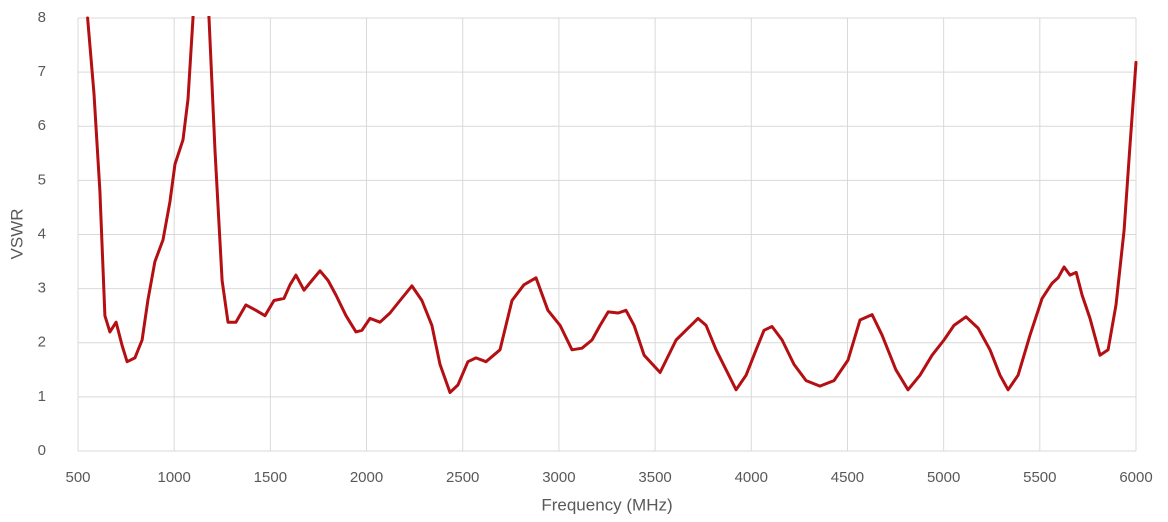  Describe the element at coordinates (943, 477) in the screenshot. I see `x-tick-label: 5000` at that location.